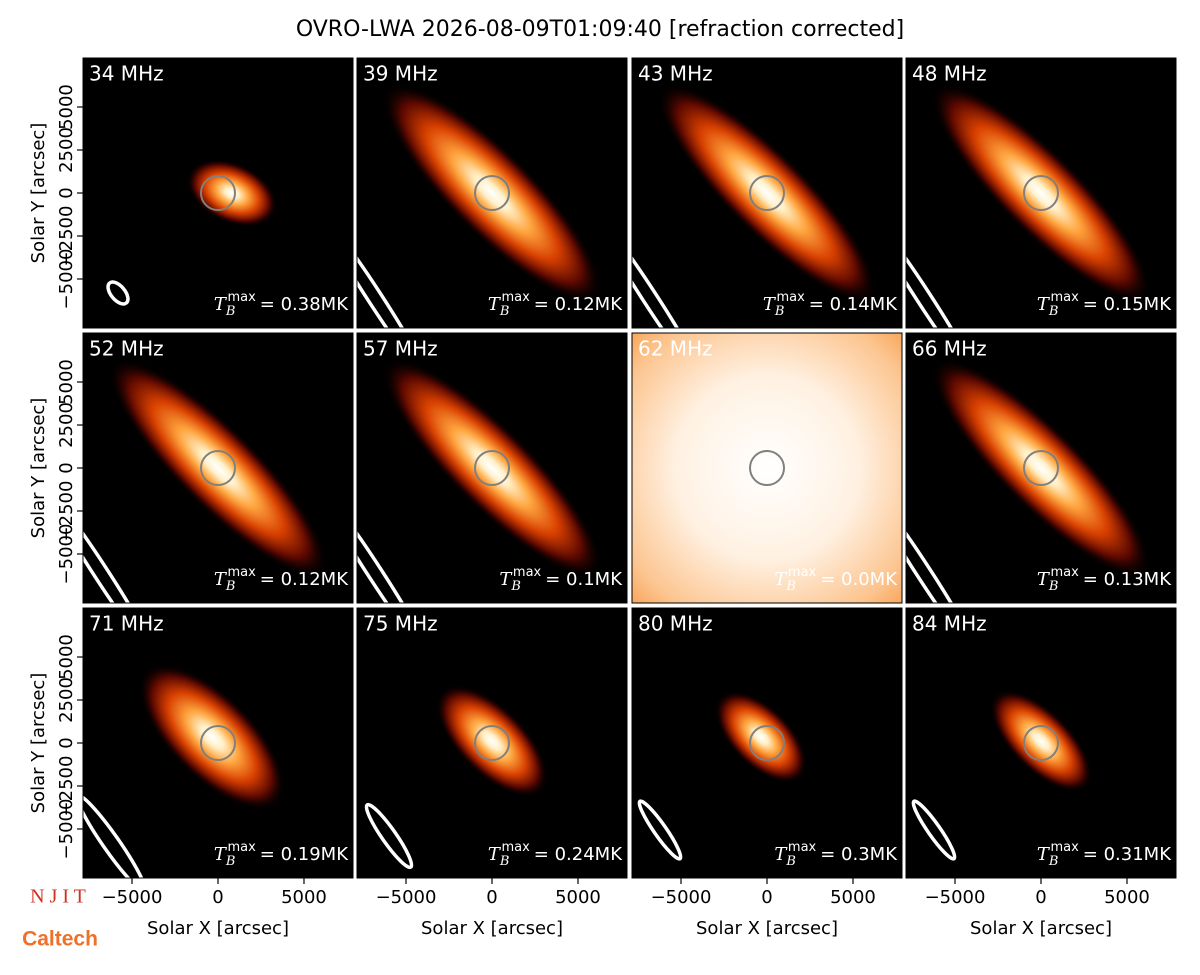 The image size is (1200, 975). What do you see at coordinates (949, 349) in the screenshot?
I see `frequency-label: 66 MHz` at bounding box center [949, 349].